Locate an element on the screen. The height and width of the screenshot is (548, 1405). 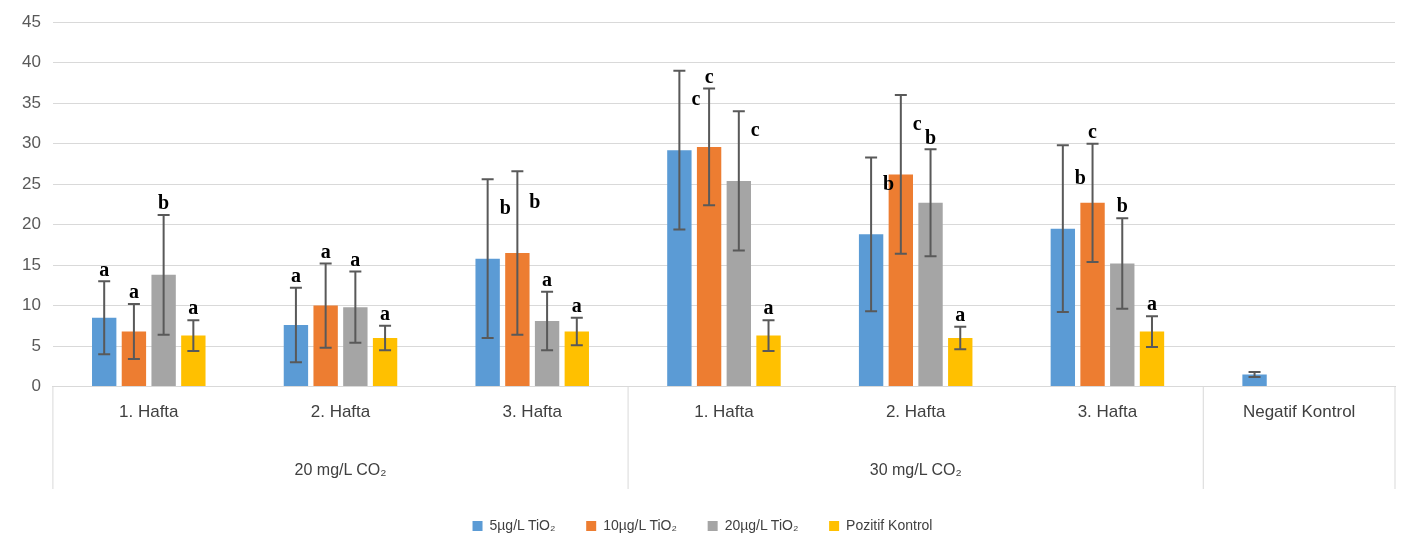
y-tick-label: 35 is located at coordinates (31, 102).